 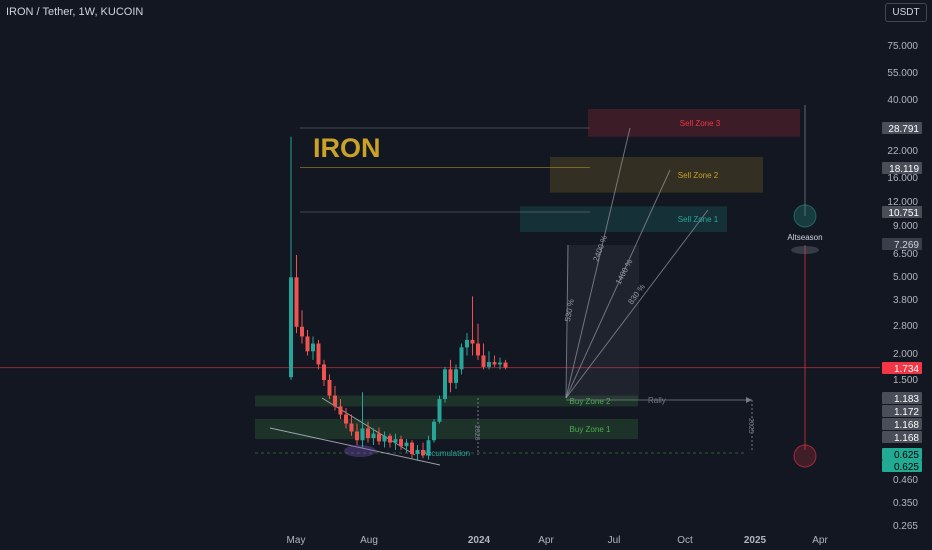 I want to click on price-badge: 28.791, so click(x=902, y=128).